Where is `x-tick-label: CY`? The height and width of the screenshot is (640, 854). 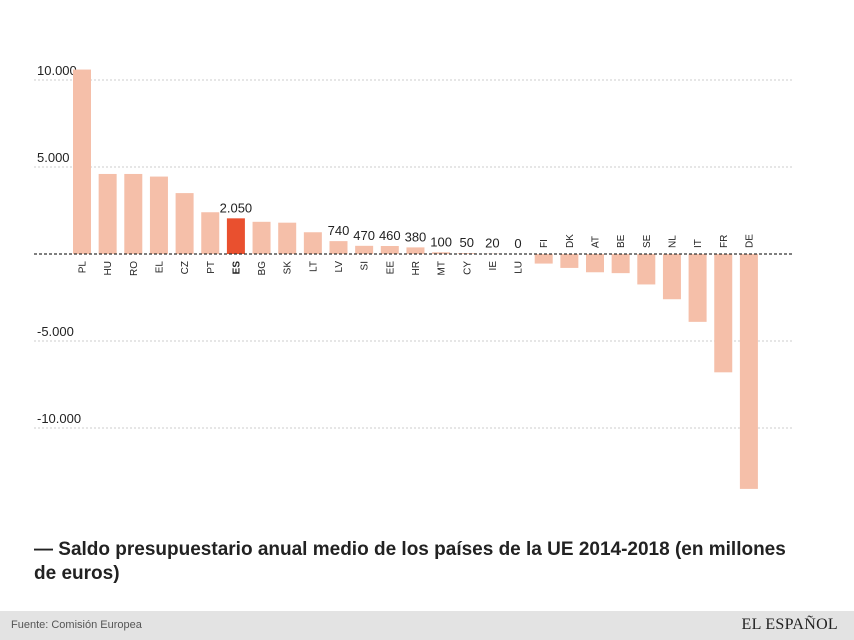 x-tick-label: CY is located at coordinates (467, 268).